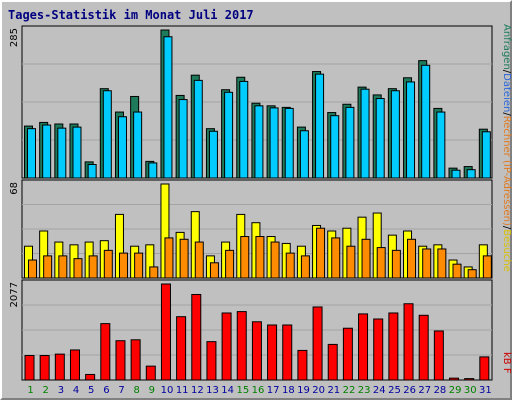  Describe the element at coordinates (76, 390) in the screenshot. I see `x-tick-label-4: 4` at that location.